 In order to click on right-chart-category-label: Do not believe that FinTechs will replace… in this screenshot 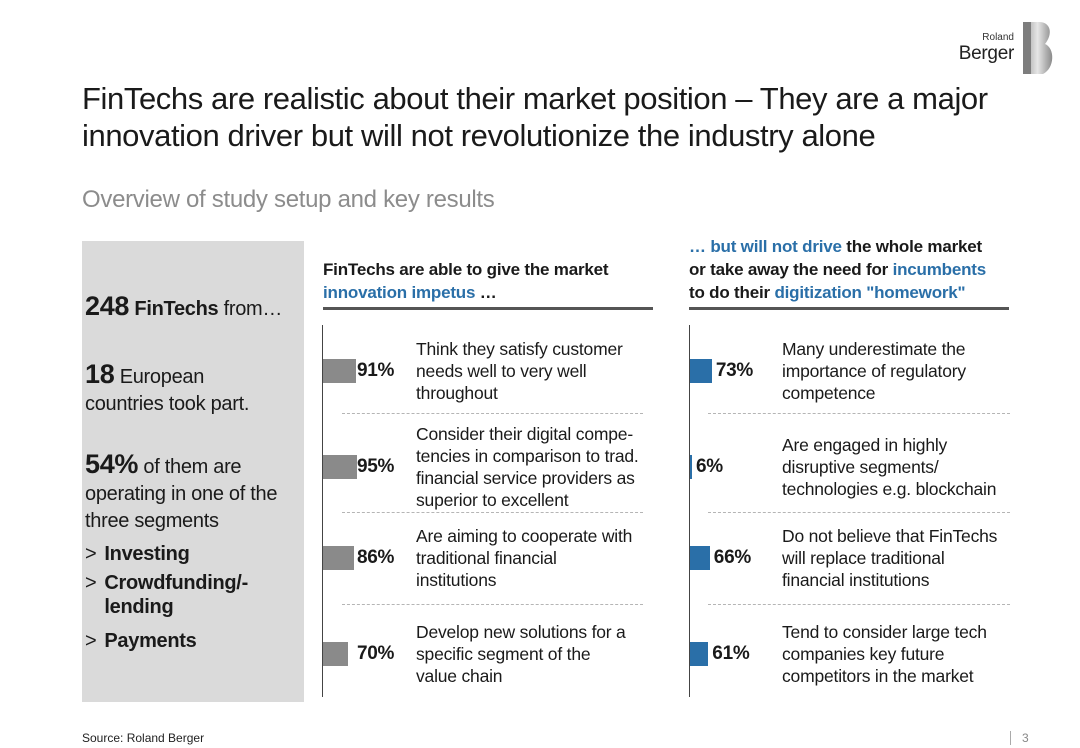, I will do `click(898, 558)`.